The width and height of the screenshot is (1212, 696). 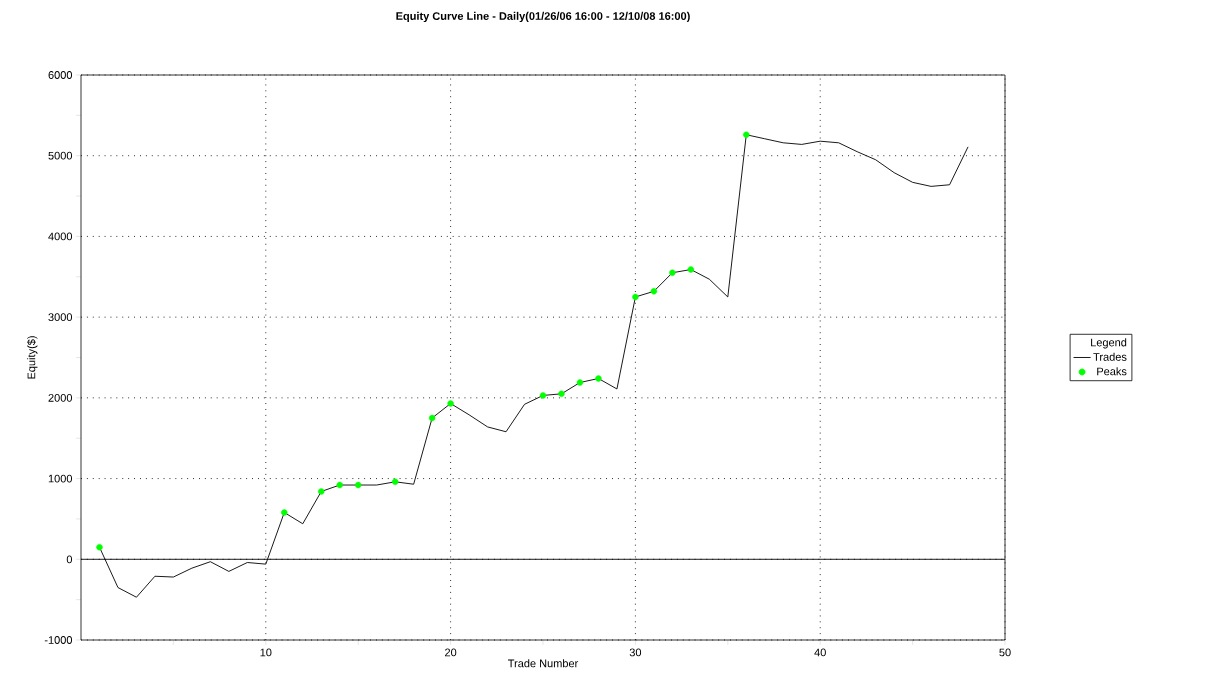 What do you see at coordinates (60, 317) in the screenshot?
I see `y-tick-label: 3000` at bounding box center [60, 317].